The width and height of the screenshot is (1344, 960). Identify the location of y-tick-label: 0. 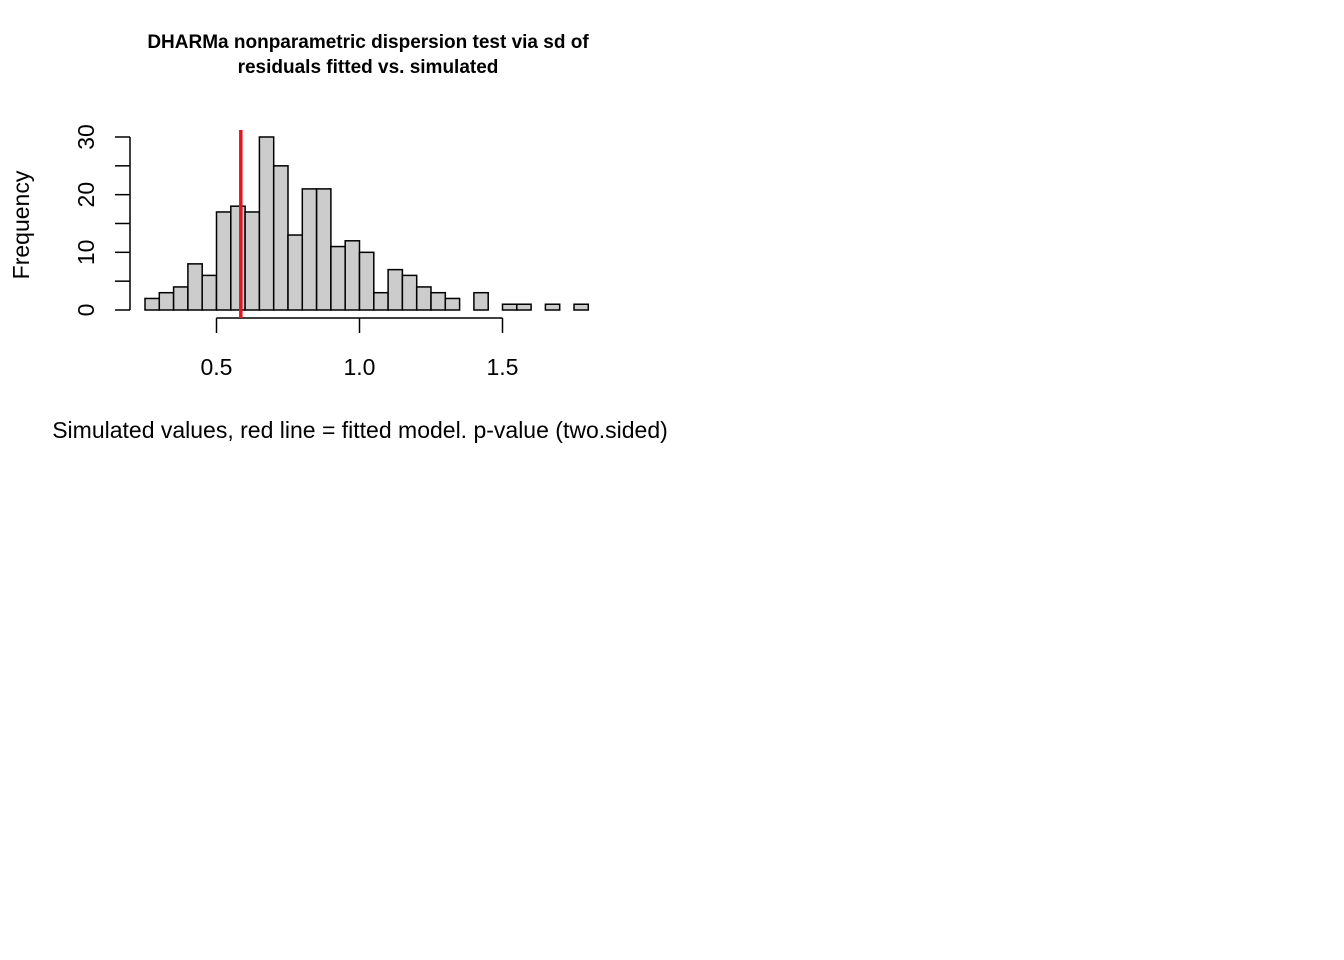
(86, 310).